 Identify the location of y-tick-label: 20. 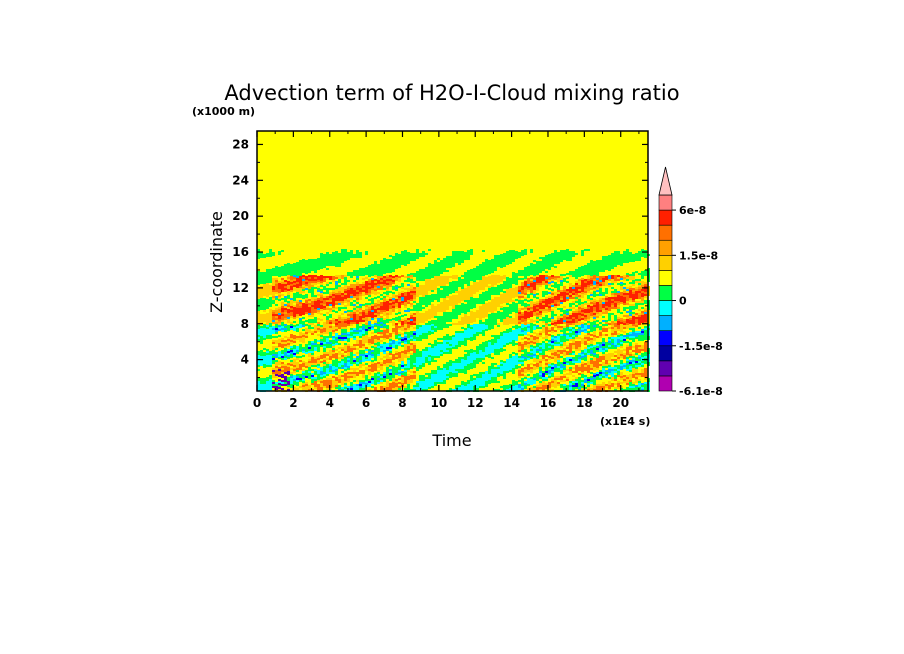
(240, 216).